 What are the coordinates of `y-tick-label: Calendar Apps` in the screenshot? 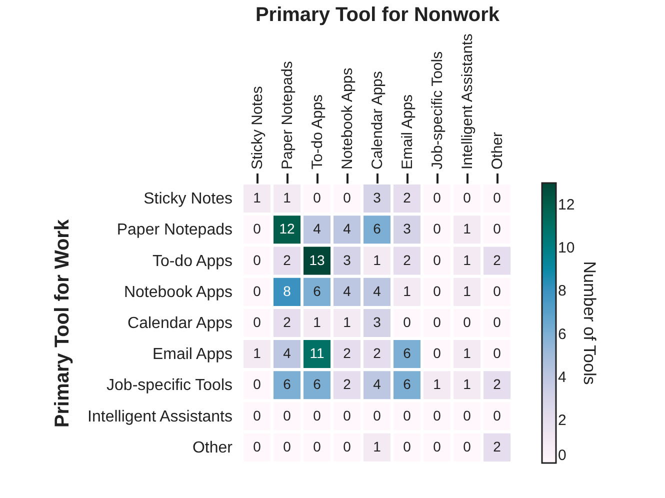 It's located at (180, 323).